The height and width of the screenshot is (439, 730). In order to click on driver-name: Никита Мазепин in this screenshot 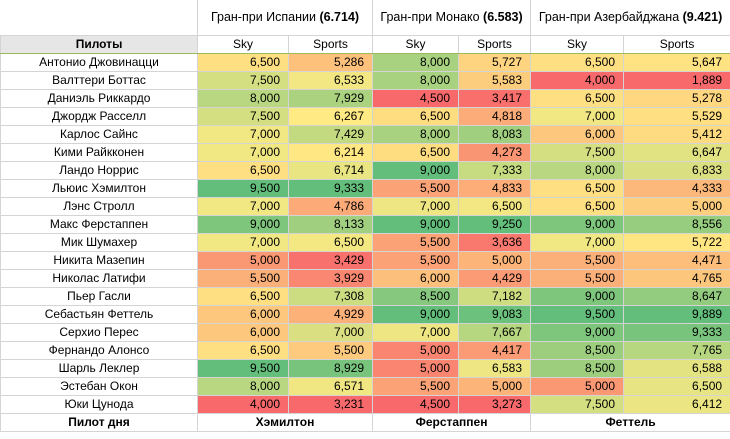, I will do `click(99, 260)`.